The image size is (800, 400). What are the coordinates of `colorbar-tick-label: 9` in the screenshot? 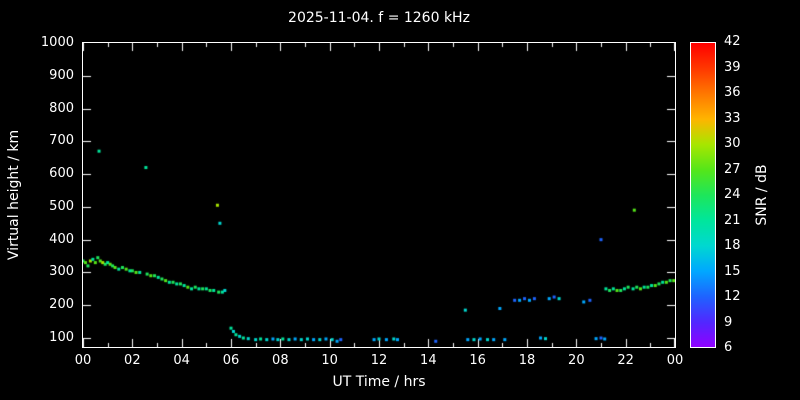 It's located at (728, 322).